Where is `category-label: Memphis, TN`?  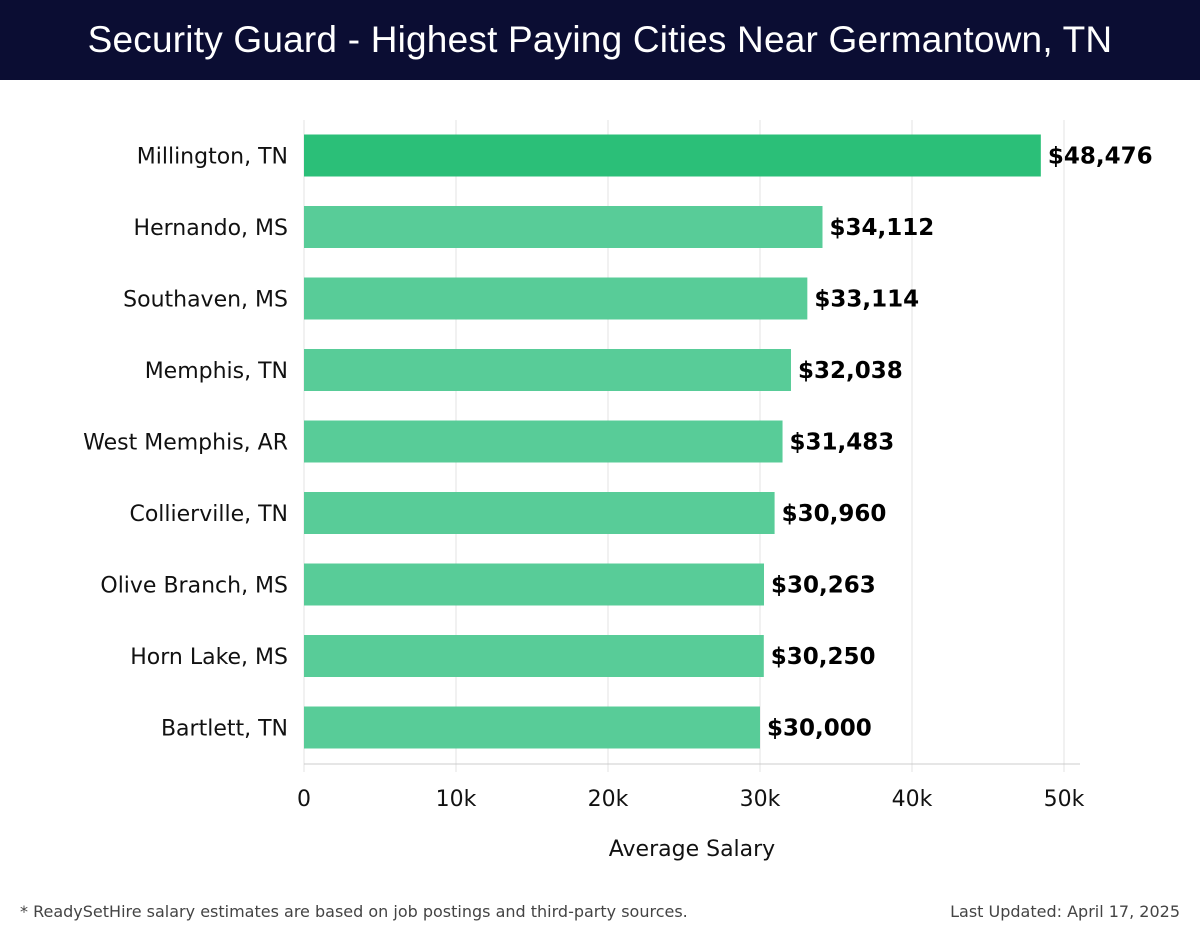 category-label: Memphis, TN is located at coordinates (216, 371).